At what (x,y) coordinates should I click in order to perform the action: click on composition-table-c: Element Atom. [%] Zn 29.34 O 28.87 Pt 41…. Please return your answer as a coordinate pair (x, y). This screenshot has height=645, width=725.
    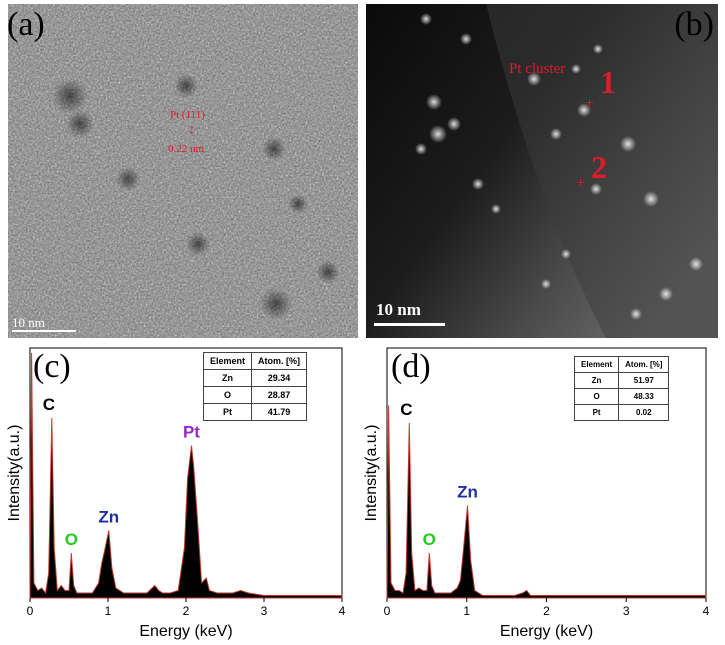
    Looking at the image, I should click on (255, 386).